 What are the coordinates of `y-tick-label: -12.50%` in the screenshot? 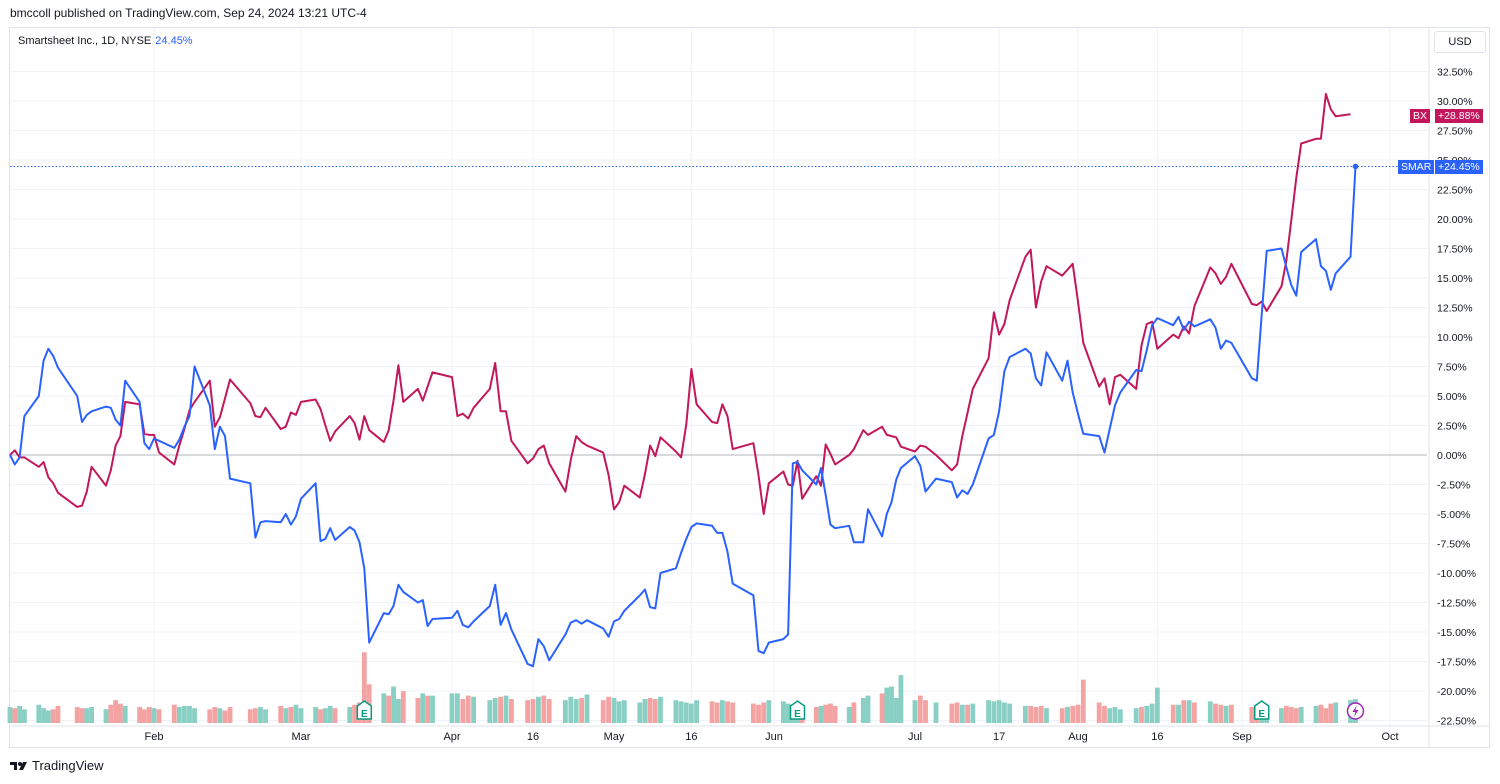 It's located at (1456, 604).